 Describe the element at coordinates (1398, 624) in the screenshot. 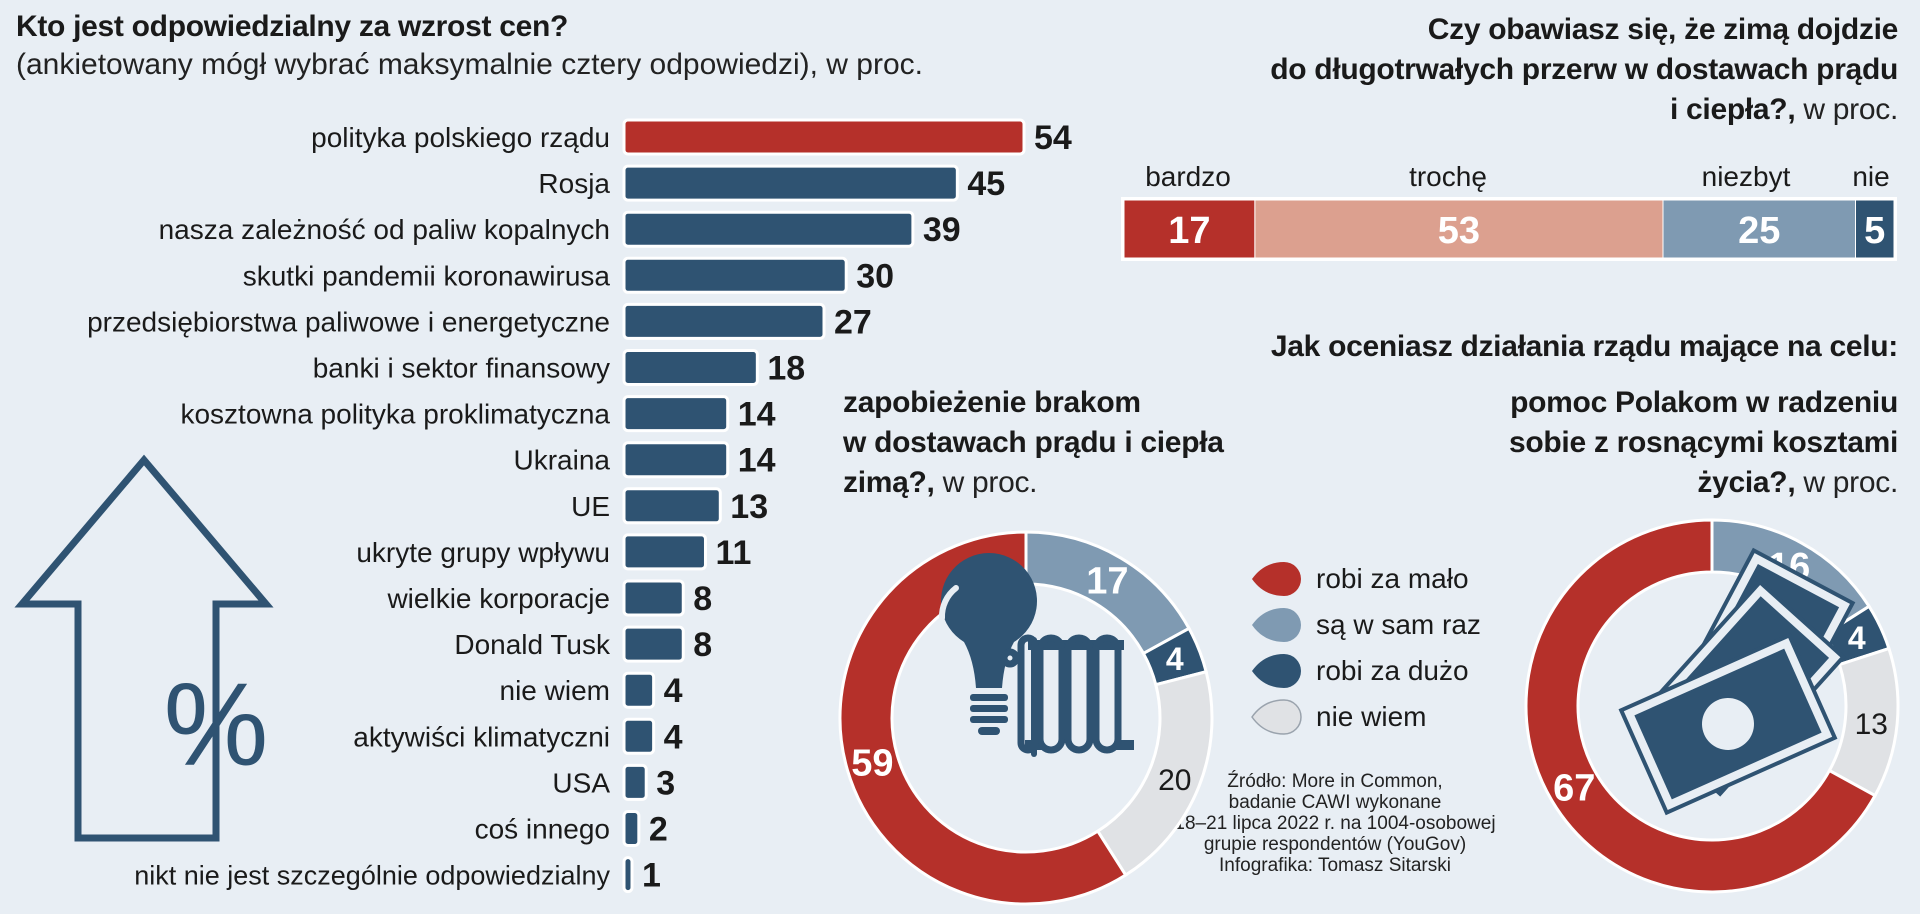

I see `legend-label: są w sam raz` at that location.